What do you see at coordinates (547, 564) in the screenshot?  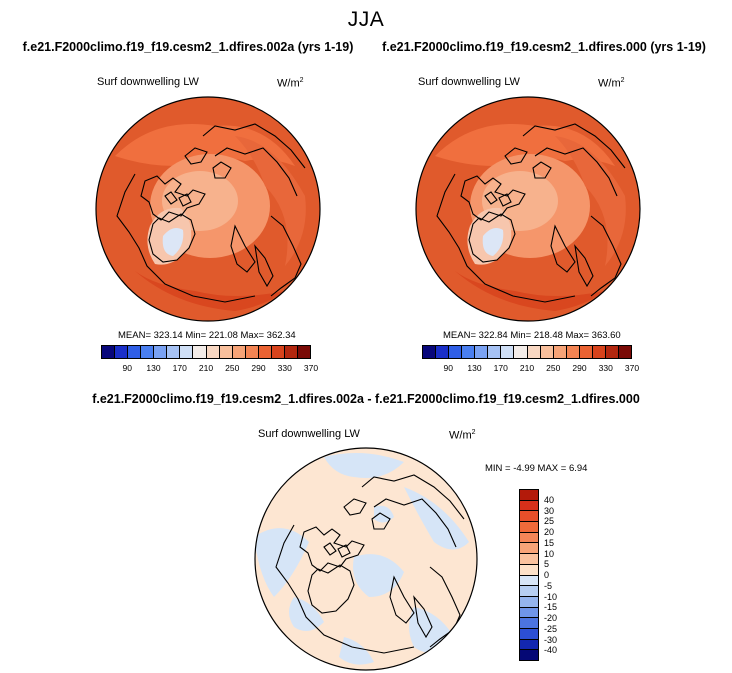 I see `colorbar-tick-label: 5` at bounding box center [547, 564].